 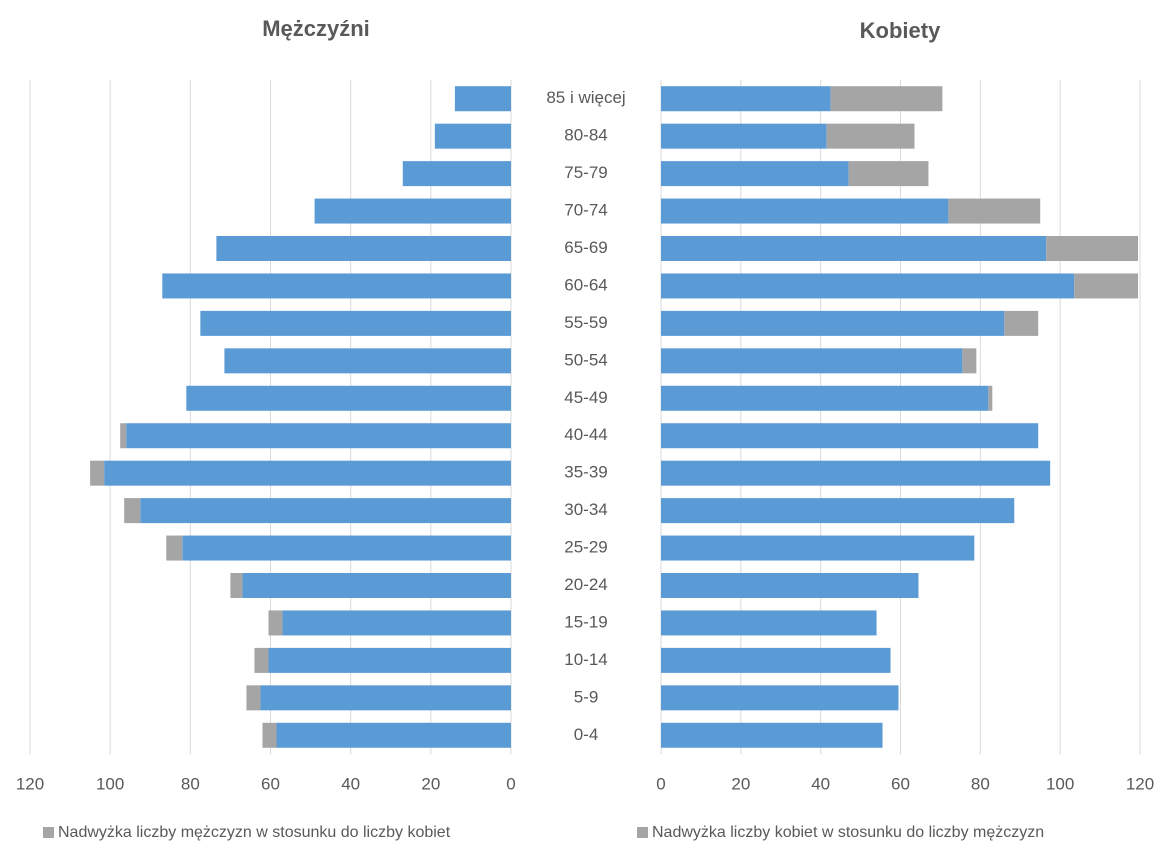 What do you see at coordinates (585, 359) in the screenshot?
I see `category-label: 50-54` at bounding box center [585, 359].